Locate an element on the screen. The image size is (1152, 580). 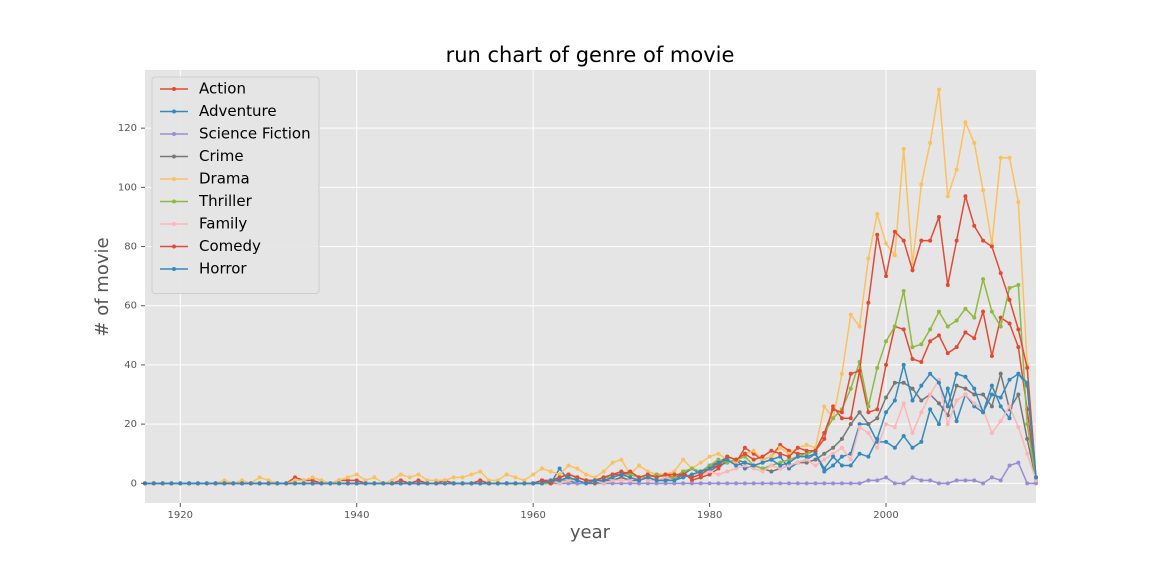
y-tick-label: 20 is located at coordinates (130, 424).